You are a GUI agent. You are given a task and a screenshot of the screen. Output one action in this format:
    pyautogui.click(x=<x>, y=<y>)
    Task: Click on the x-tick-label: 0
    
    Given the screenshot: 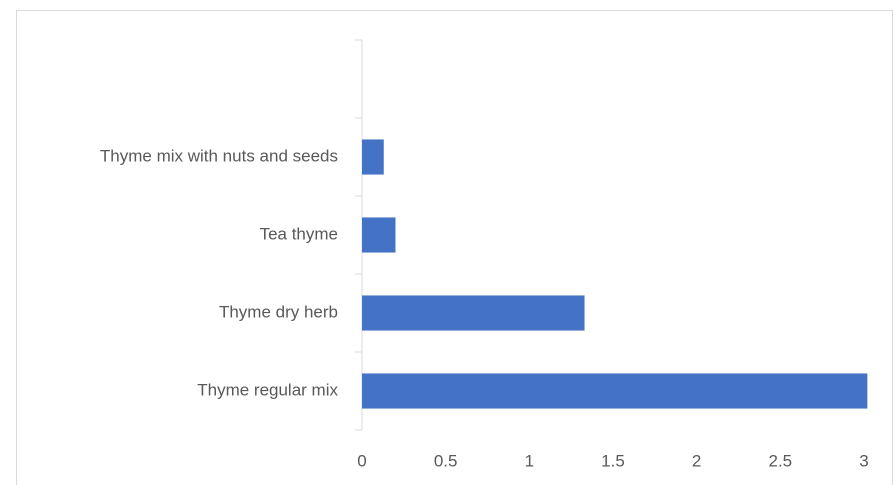 What is the action you would take?
    pyautogui.click(x=361, y=460)
    